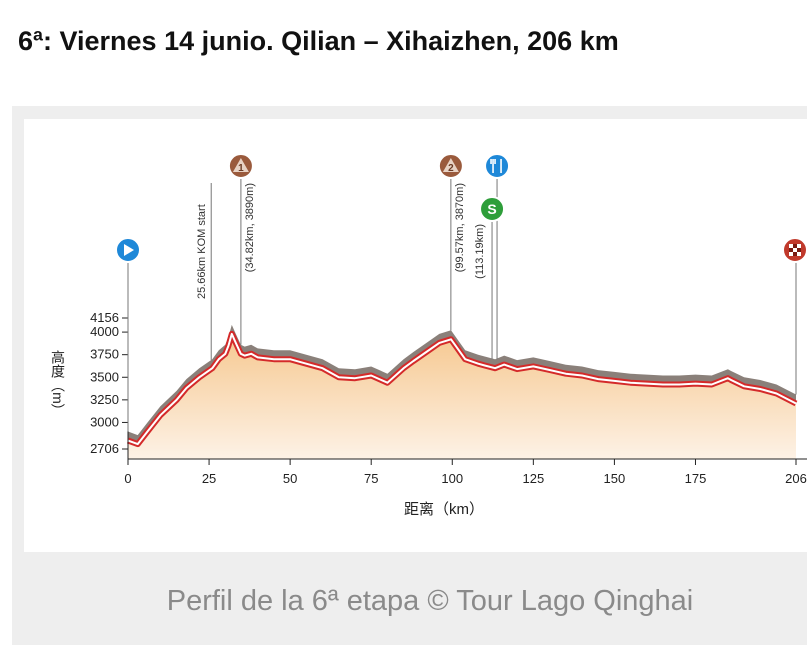 The width and height of the screenshot is (807, 645). Describe the element at coordinates (58, 383) in the screenshot. I see `y-axis-title: 高度（m）` at that location.